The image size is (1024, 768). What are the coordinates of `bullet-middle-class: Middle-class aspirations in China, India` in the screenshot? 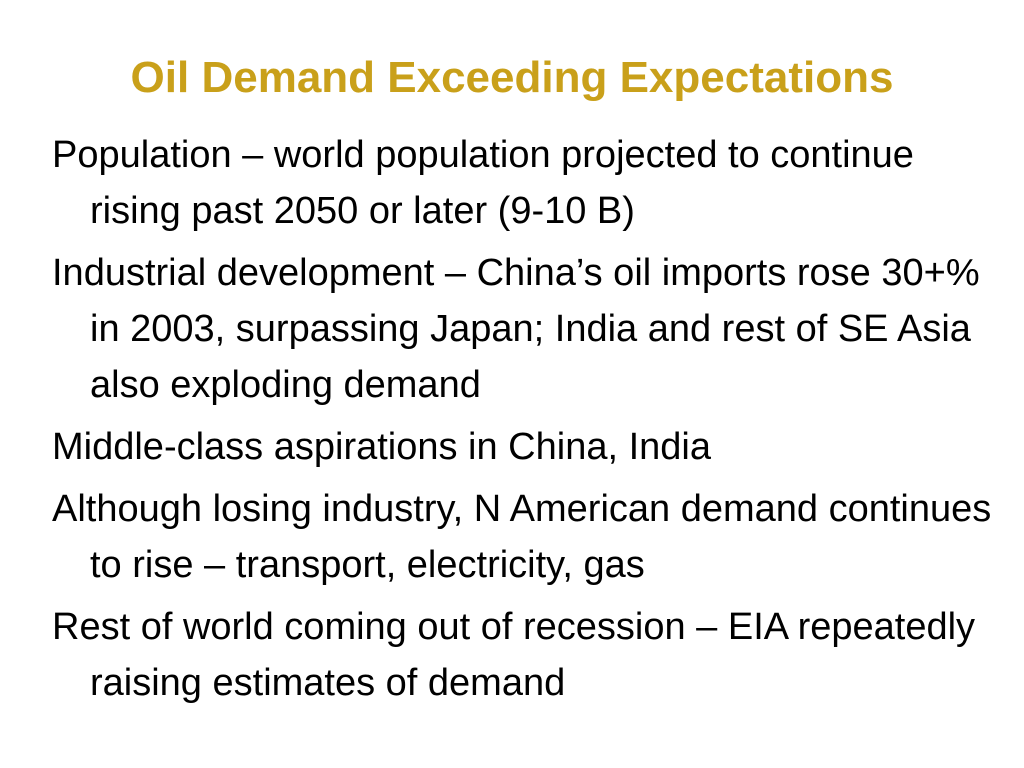 It's located at (381, 447).